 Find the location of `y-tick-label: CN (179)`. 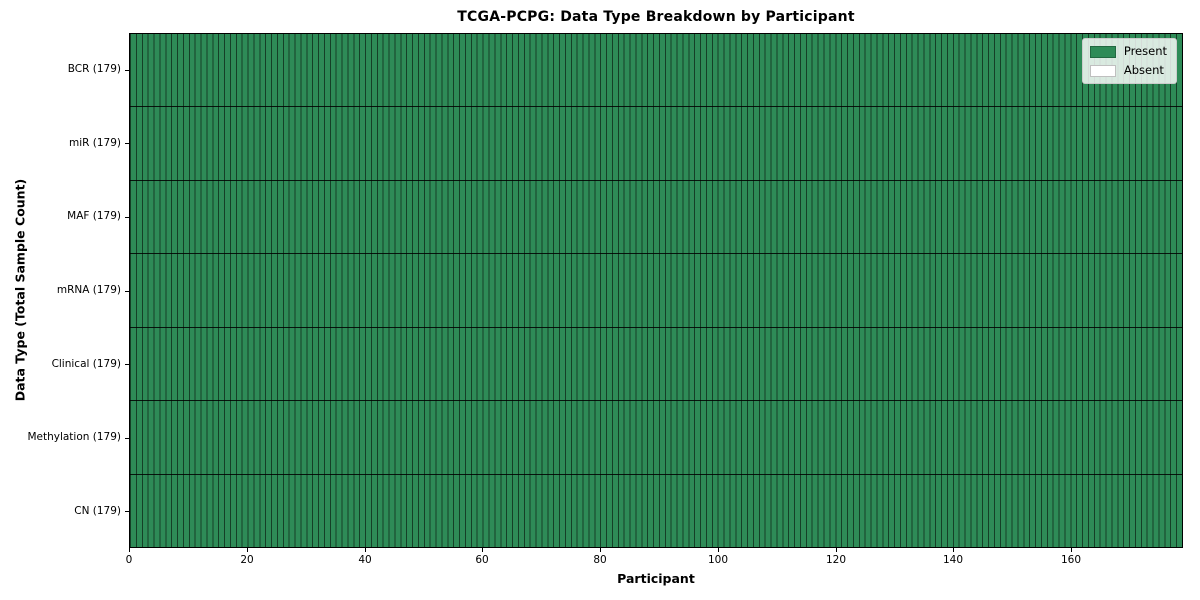

y-tick-label: CN (179) is located at coordinates (97, 511).